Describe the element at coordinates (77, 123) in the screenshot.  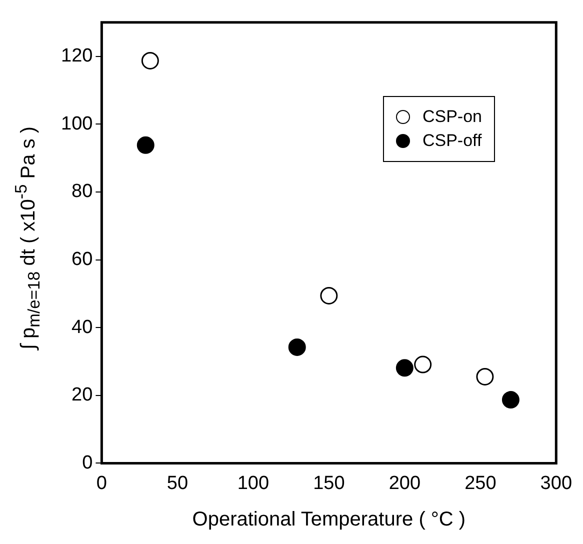
I see `y-tick-label: 100` at that location.